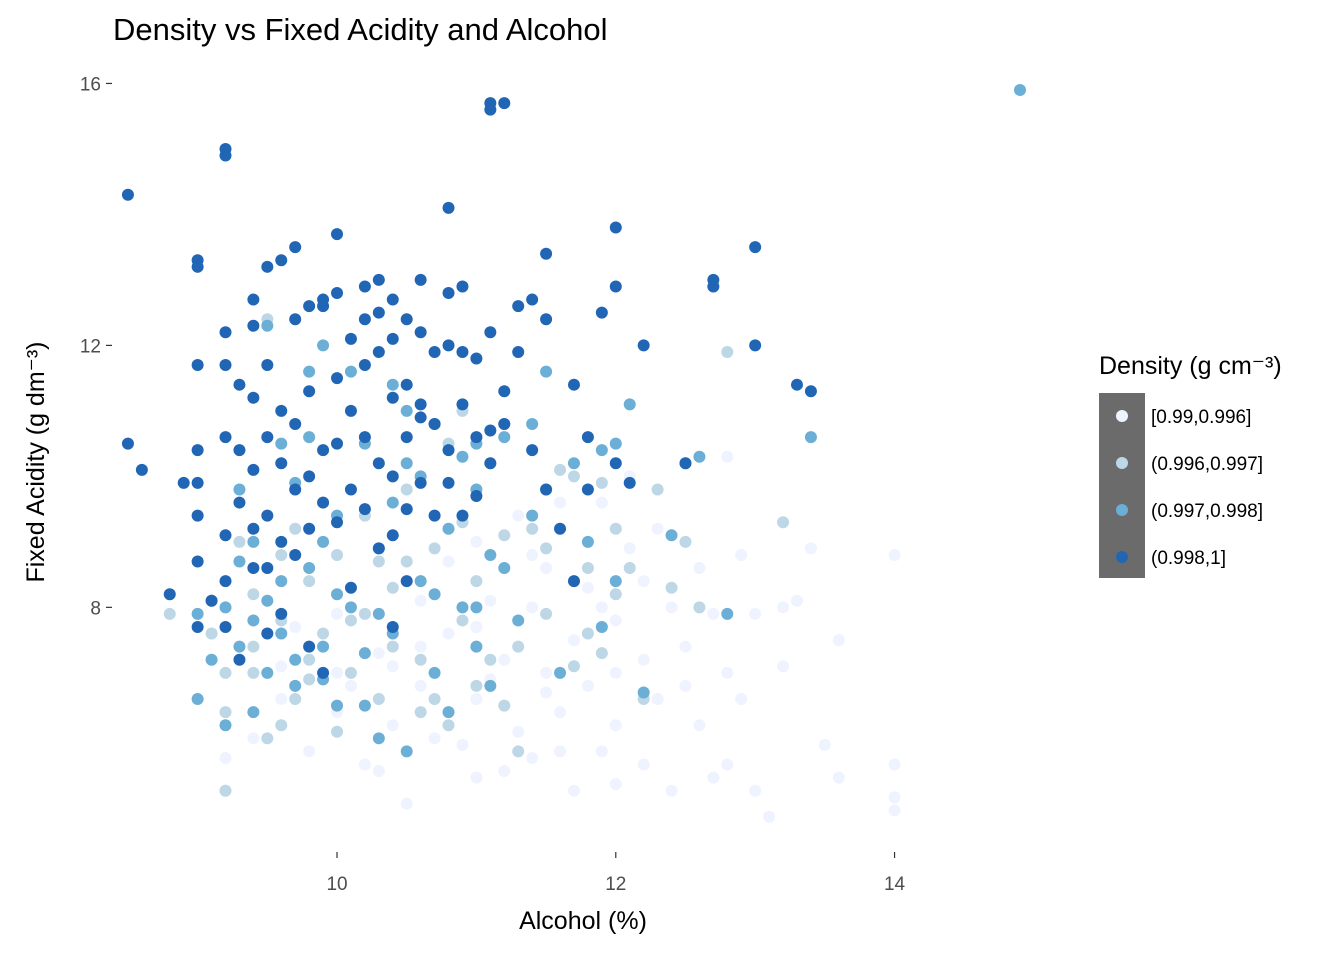  Describe the element at coordinates (1122, 557) in the screenshot. I see `legend-key` at that location.